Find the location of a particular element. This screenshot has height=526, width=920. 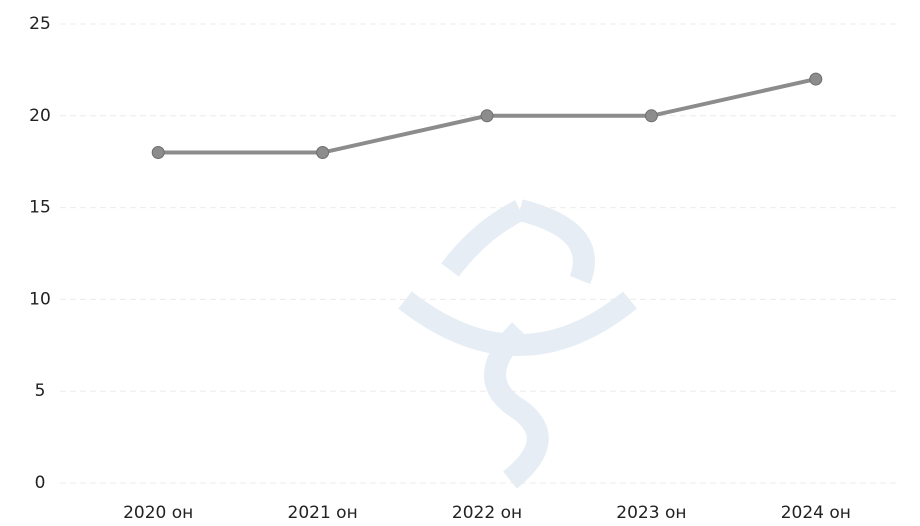

watermark-snake is located at coordinates (518, 242).